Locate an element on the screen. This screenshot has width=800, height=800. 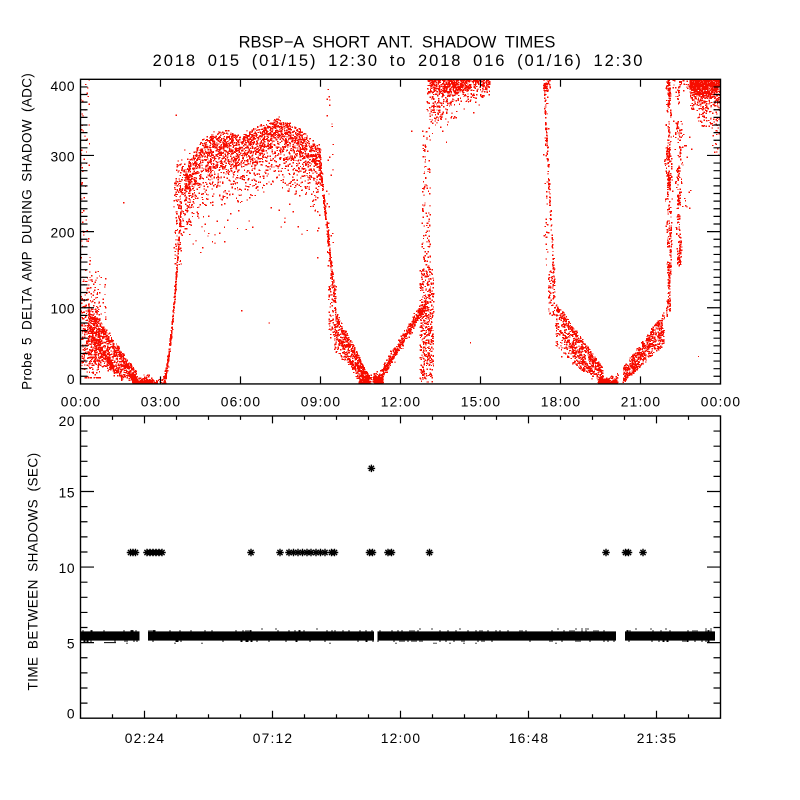
svg-text: 02:24 is located at coordinates (145, 738).